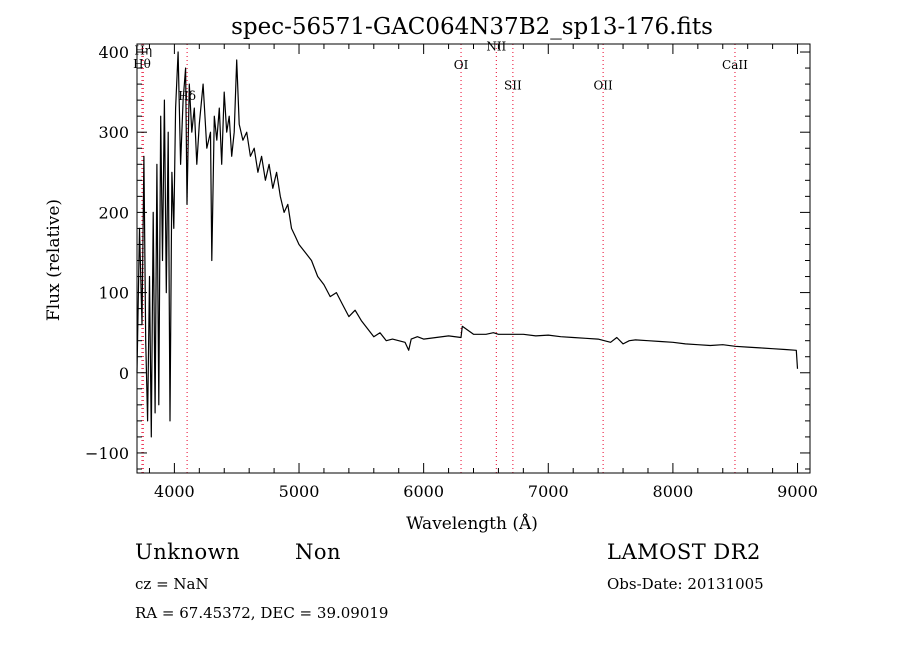 This screenshot has width=900, height=650. Describe the element at coordinates (461, 65) in the screenshot. I see `line-marker-label: OI` at that location.